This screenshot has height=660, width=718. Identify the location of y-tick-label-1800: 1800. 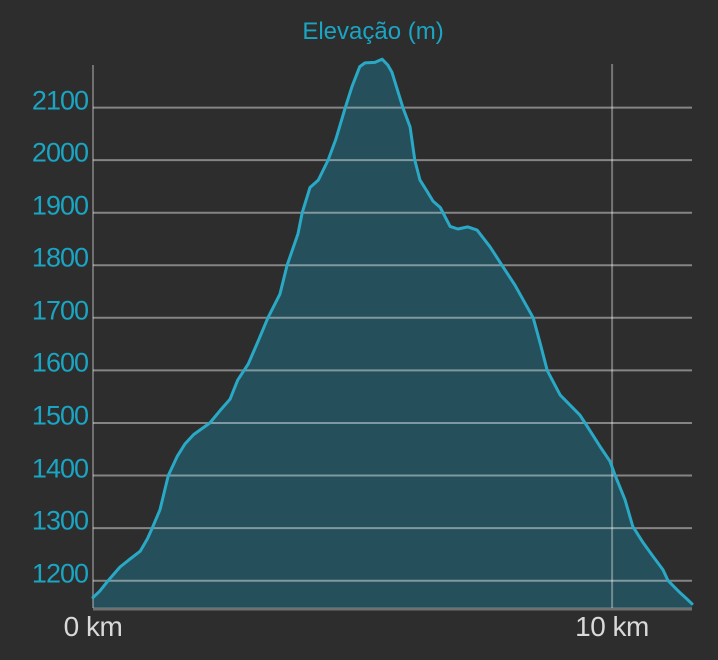
(60, 257).